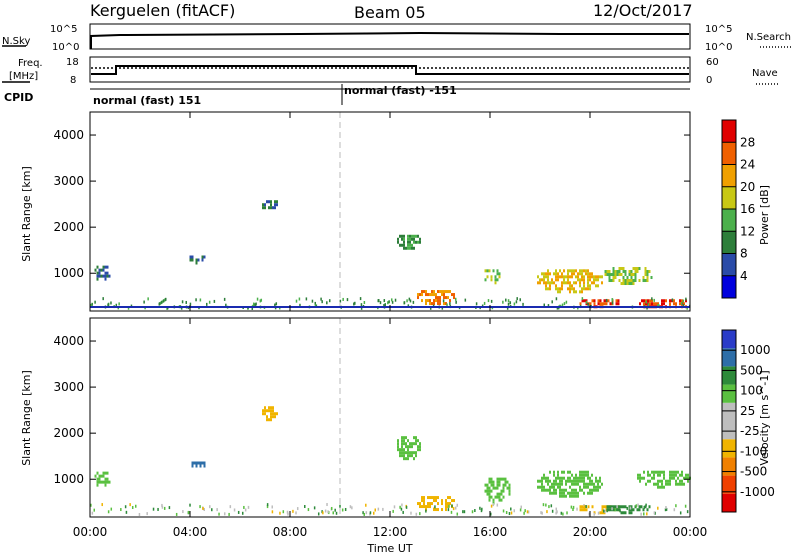 The width and height of the screenshot is (800, 554). Describe the element at coordinates (389, 548) in the screenshot. I see `xlabel: Time UT` at that location.